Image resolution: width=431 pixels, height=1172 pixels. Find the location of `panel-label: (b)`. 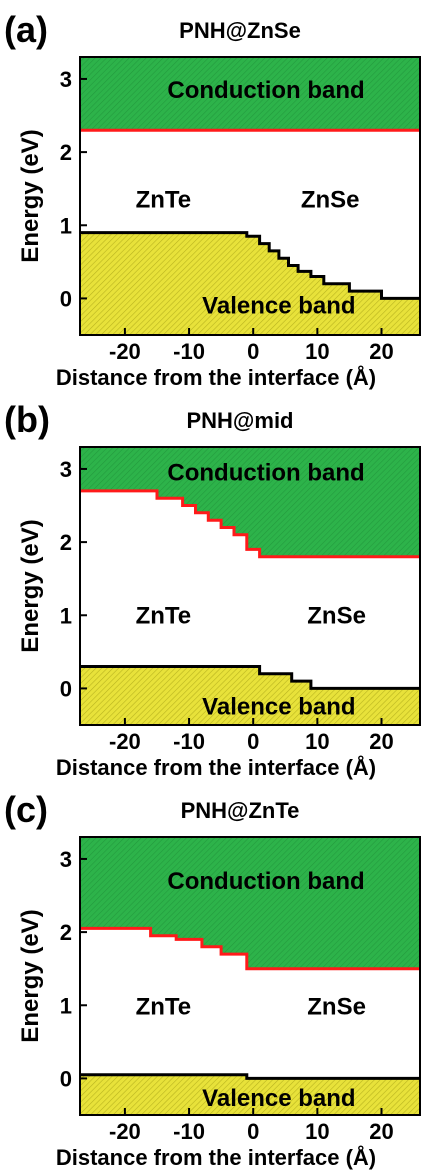

panel-label: (b) is located at coordinates (27, 419).